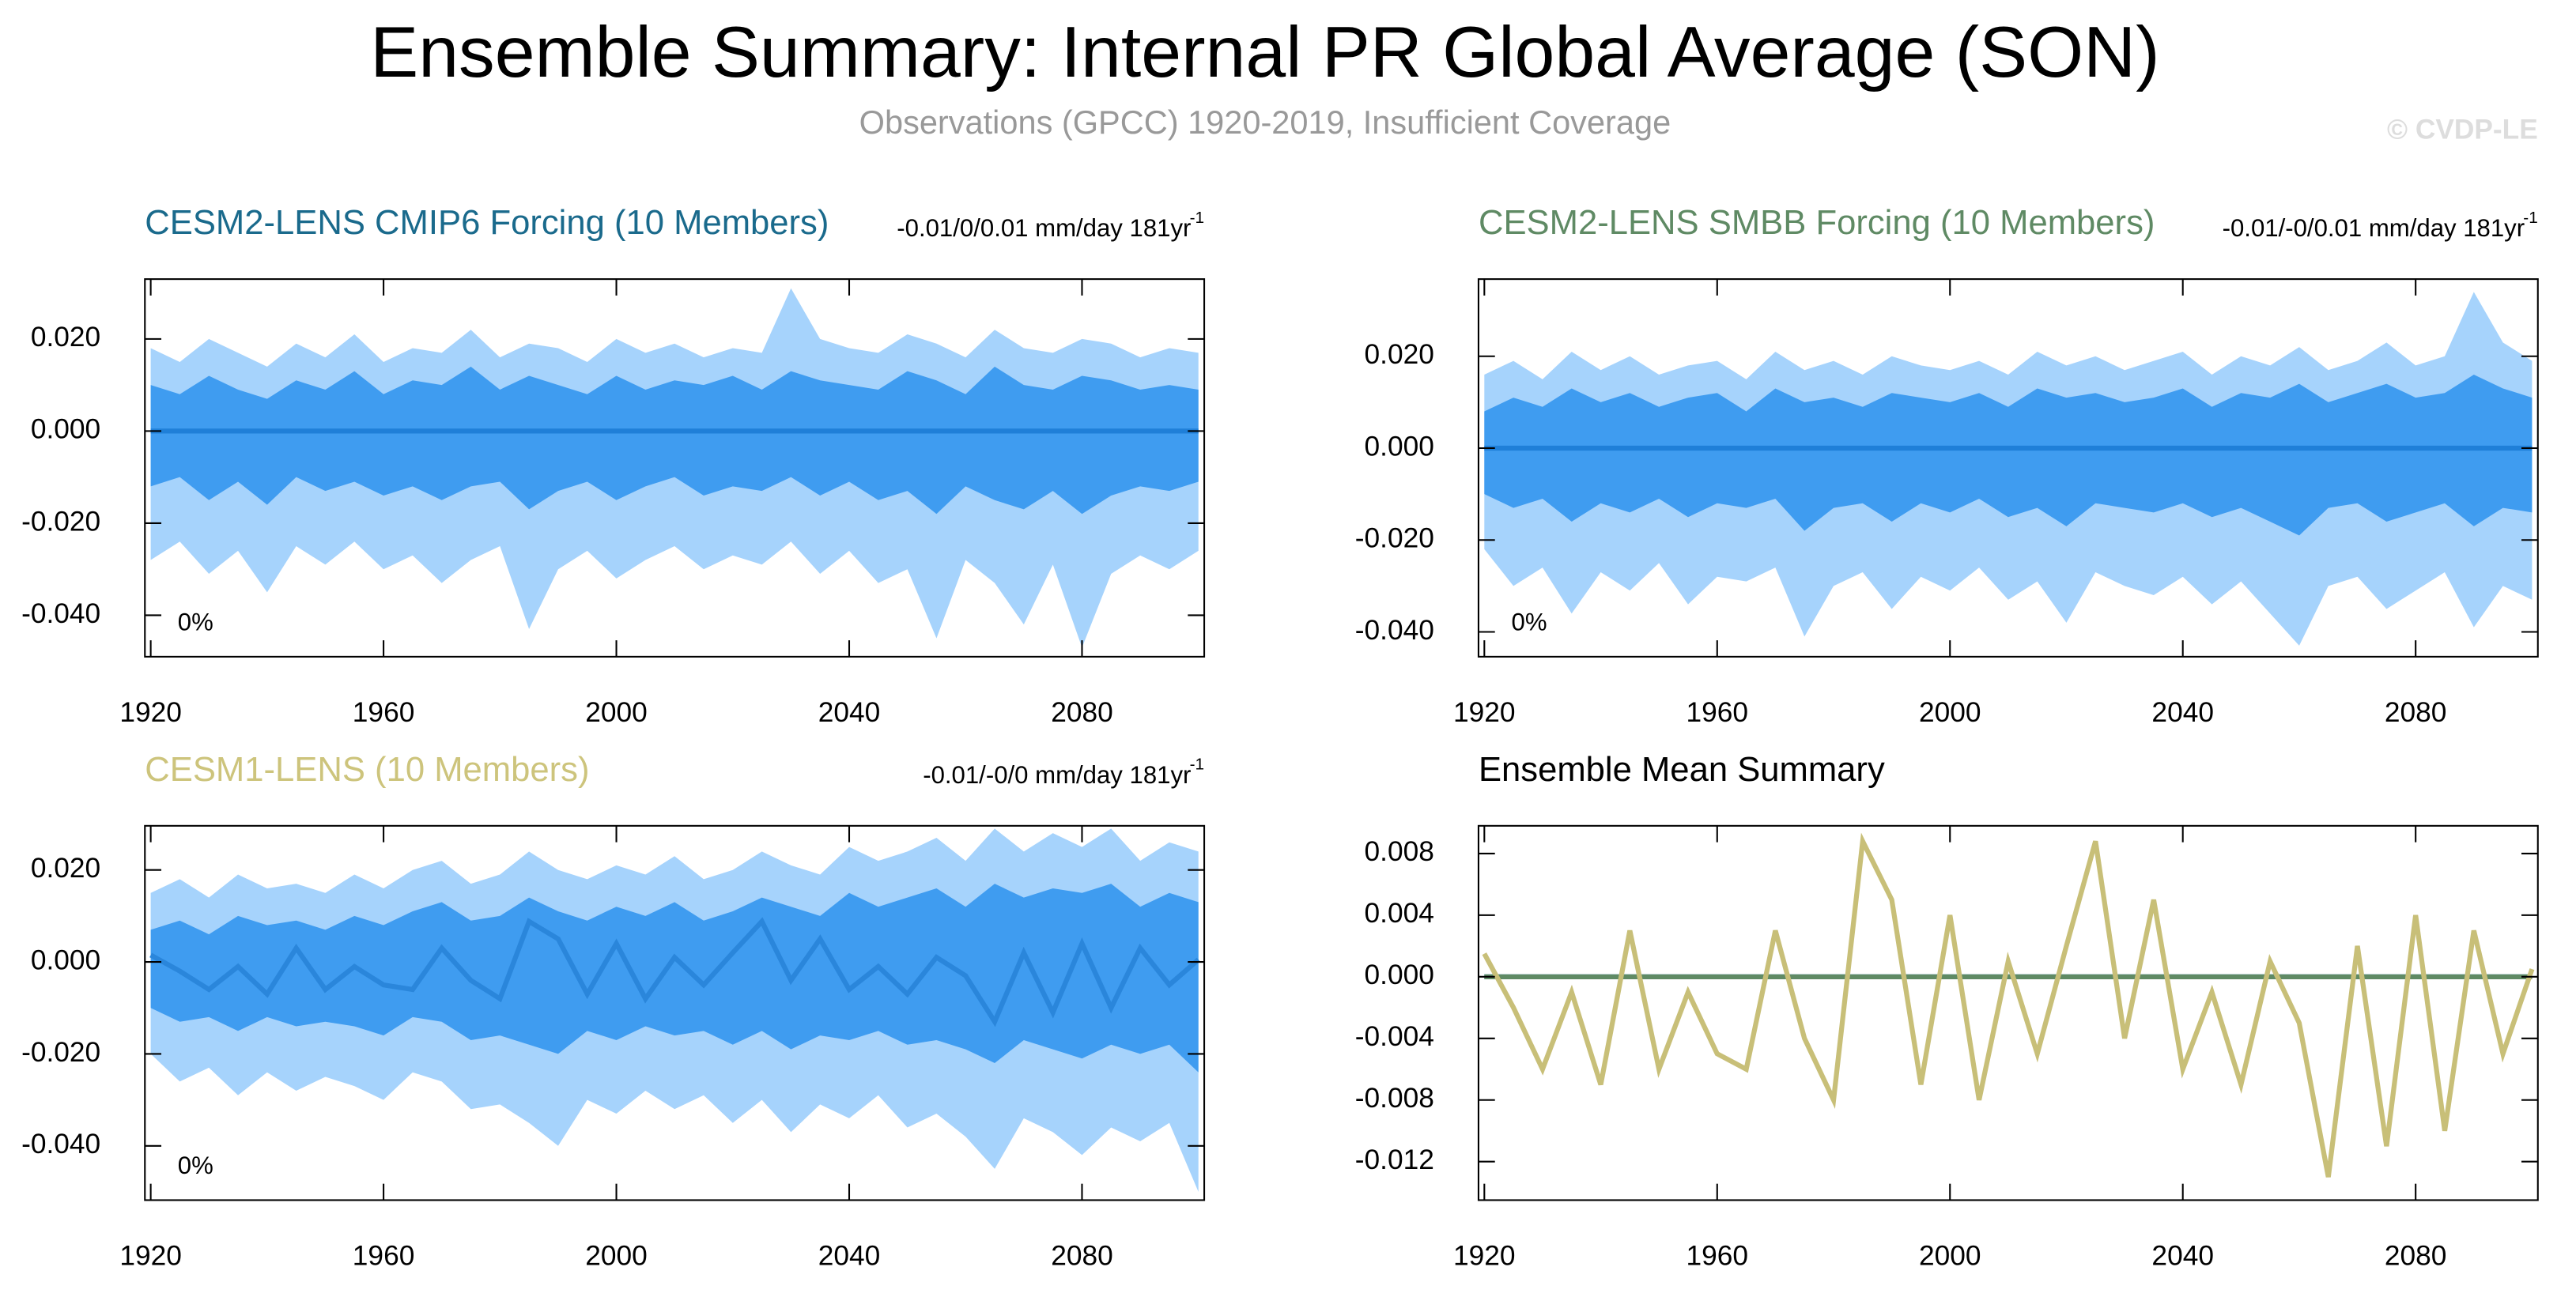  I want to click on y-tick-label: 0.008, so click(1399, 852).